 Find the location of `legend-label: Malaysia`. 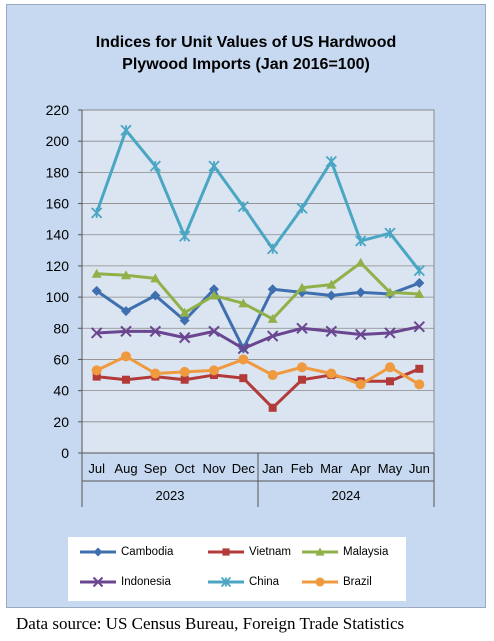

legend-label: Malaysia is located at coordinates (366, 552).